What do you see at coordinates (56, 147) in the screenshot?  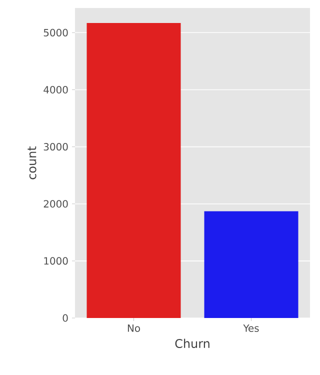 I see `y-tick-label: 3000` at bounding box center [56, 147].